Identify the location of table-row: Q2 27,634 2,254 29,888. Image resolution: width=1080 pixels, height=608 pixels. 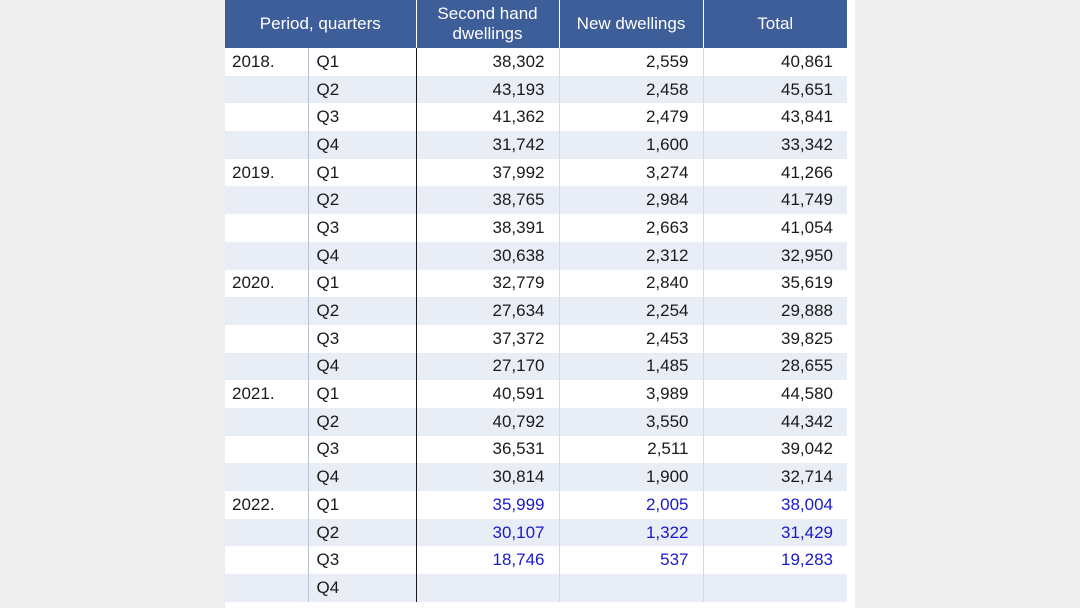
(536, 311).